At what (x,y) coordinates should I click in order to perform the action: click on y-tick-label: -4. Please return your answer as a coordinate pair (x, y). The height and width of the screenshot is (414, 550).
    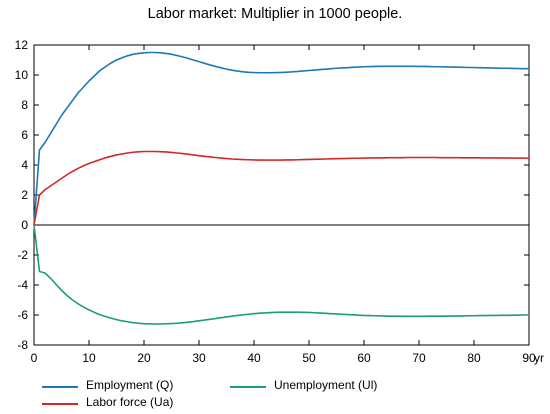
    Looking at the image, I should click on (22, 285).